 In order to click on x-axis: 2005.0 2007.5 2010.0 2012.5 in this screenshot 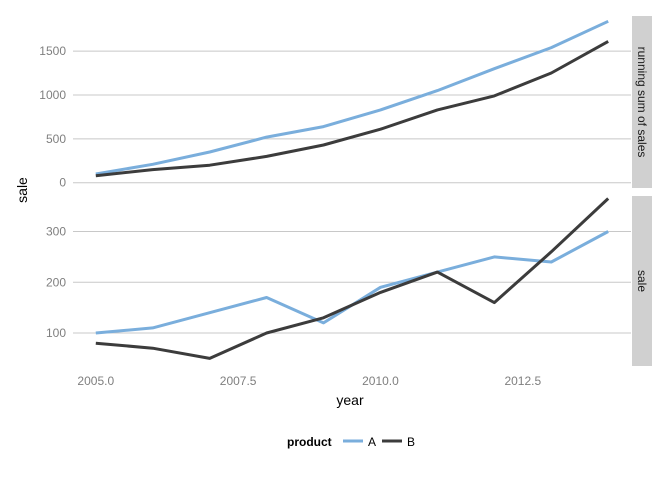, I will do `click(309, 381)`.